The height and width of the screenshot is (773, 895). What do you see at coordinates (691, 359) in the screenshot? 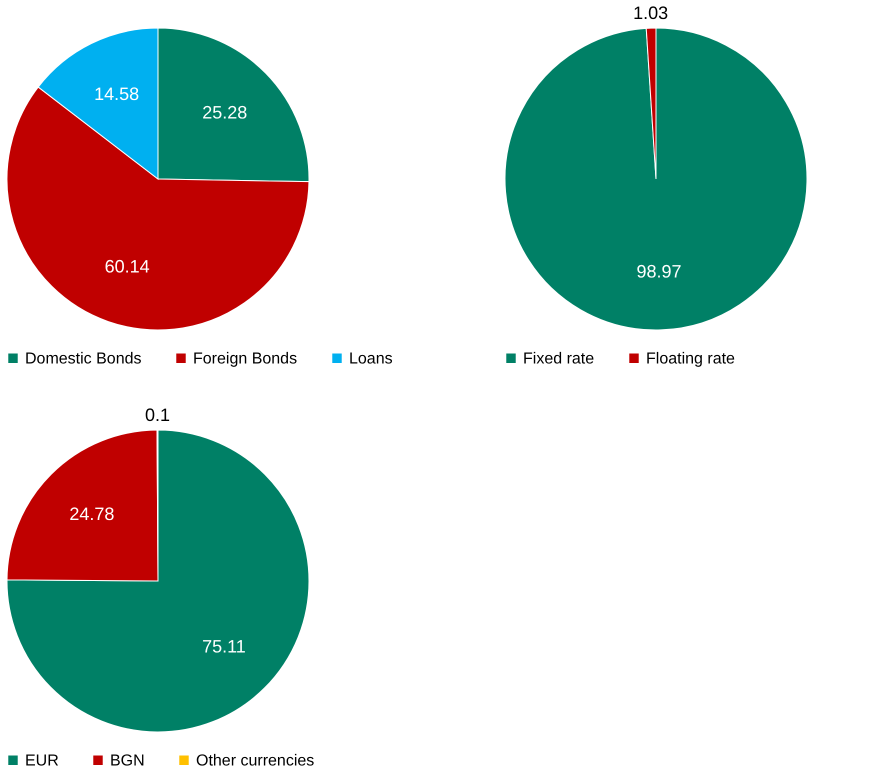
I see `legend-label: Floating rate` at bounding box center [691, 359].